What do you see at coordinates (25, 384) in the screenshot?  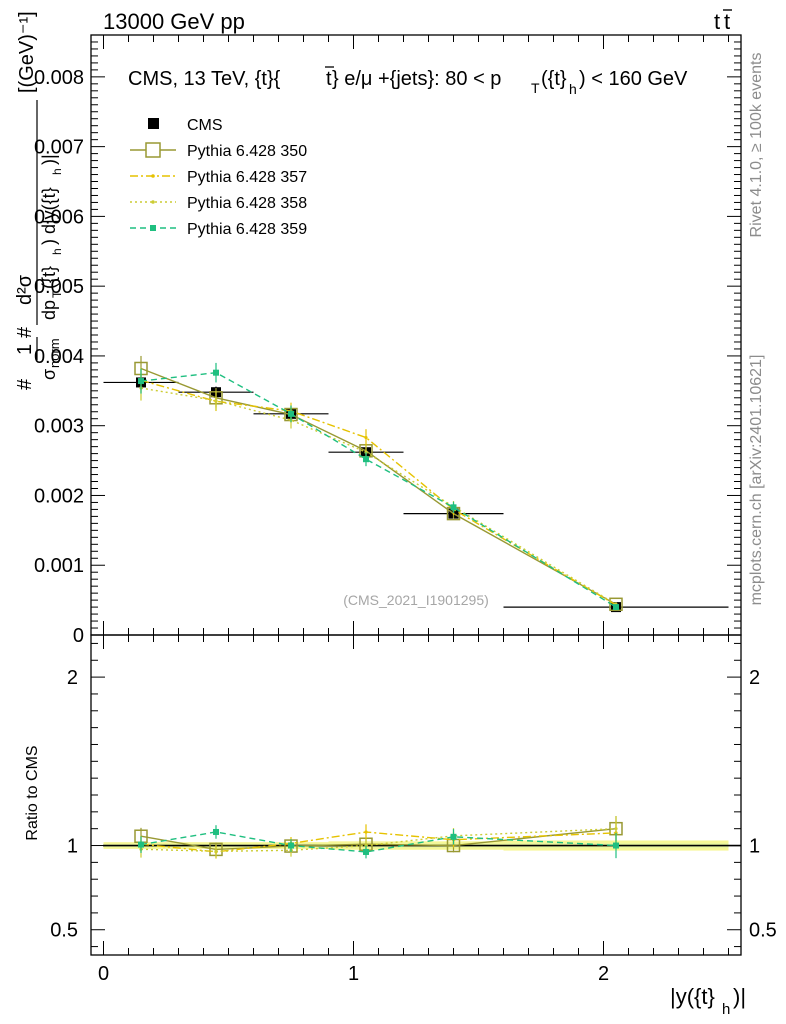 I see `ylabel-hash1: #` at bounding box center [25, 384].